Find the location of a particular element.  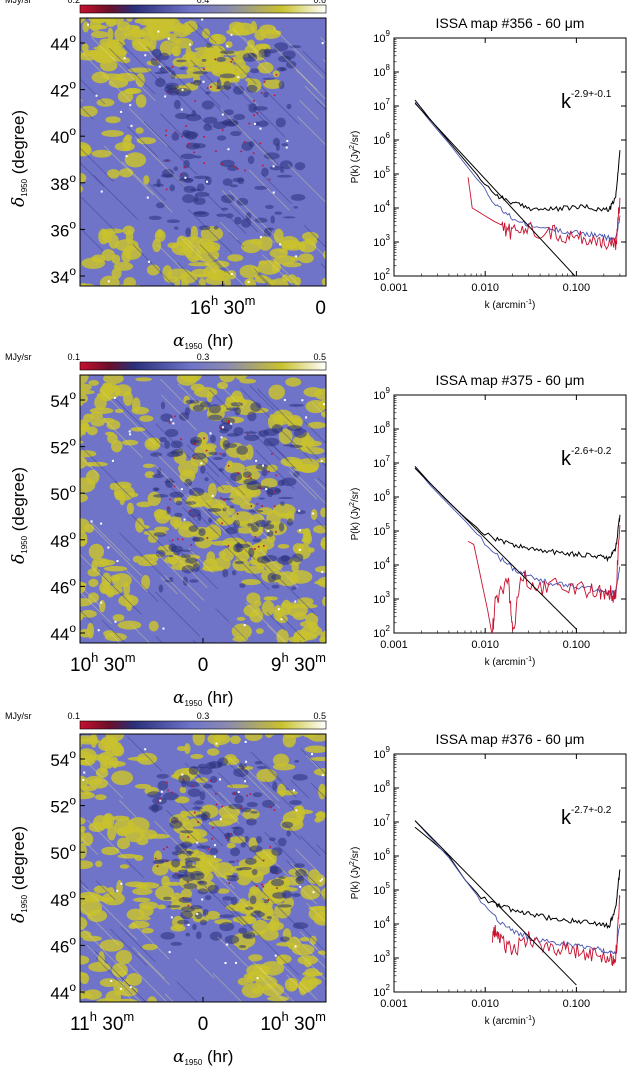

map-frame is located at coordinates (203, 152).